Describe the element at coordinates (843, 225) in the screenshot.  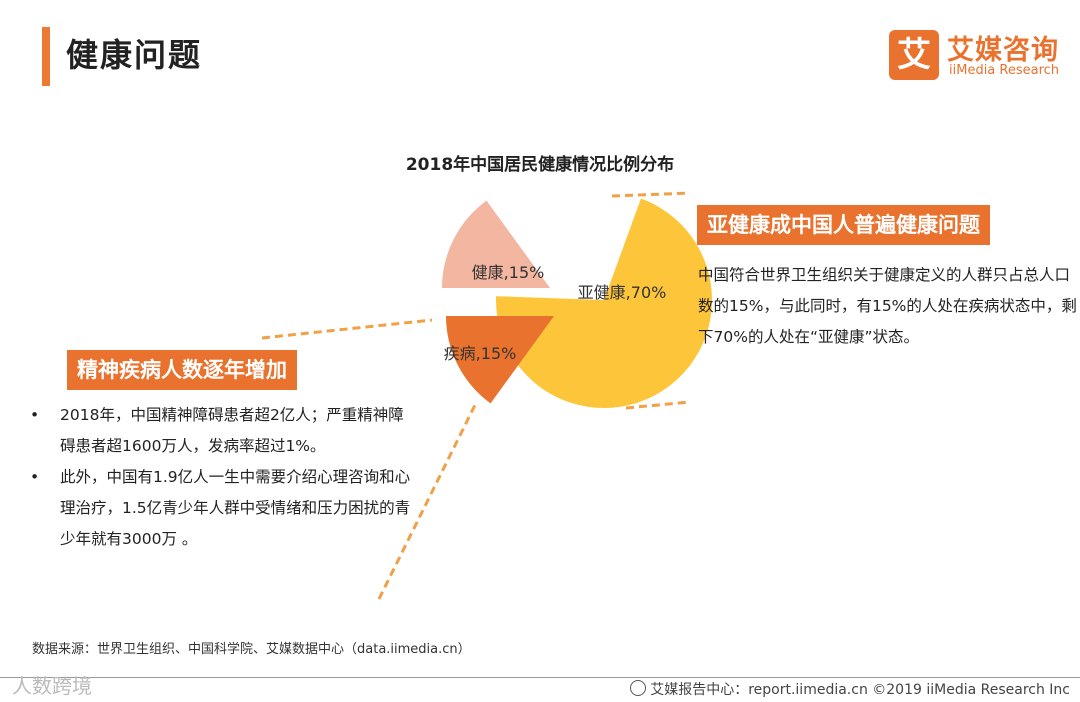
I see `subhealth-heading: 亚健康成中国人普遍健康问题` at that location.